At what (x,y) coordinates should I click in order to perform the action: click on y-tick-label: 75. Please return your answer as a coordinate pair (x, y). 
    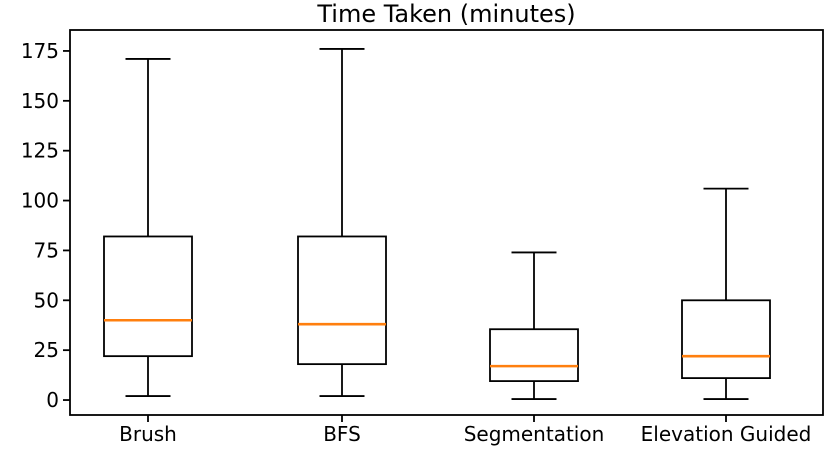
    Looking at the image, I should click on (46, 250).